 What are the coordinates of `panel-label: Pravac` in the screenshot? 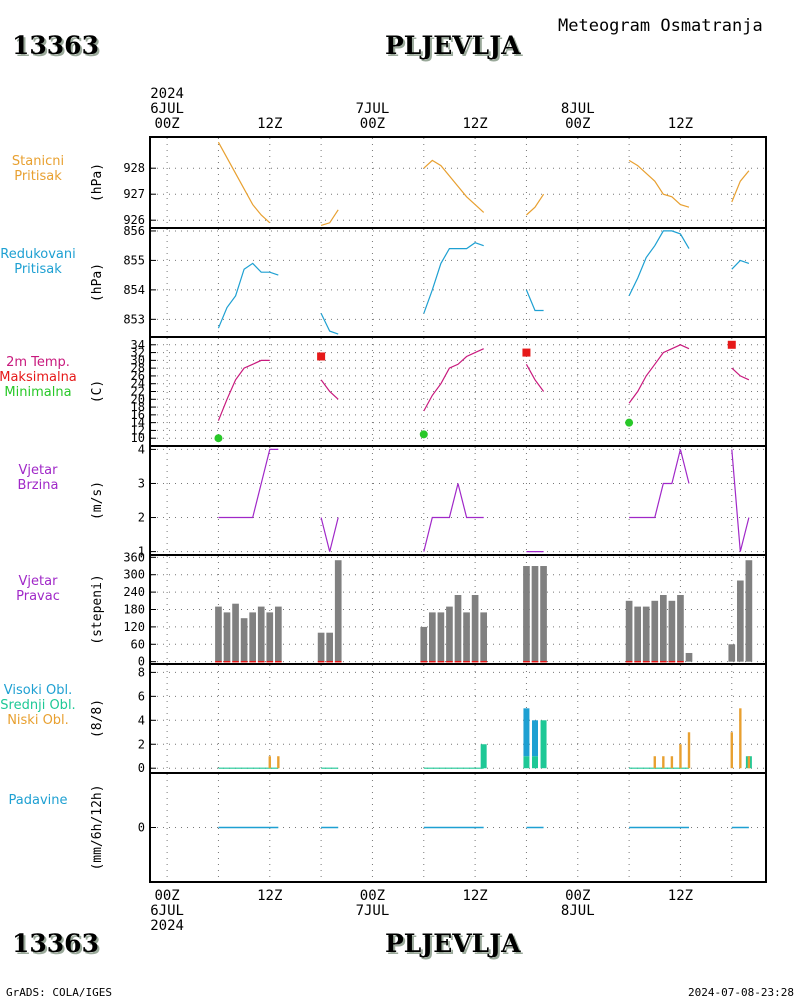 It's located at (38, 596).